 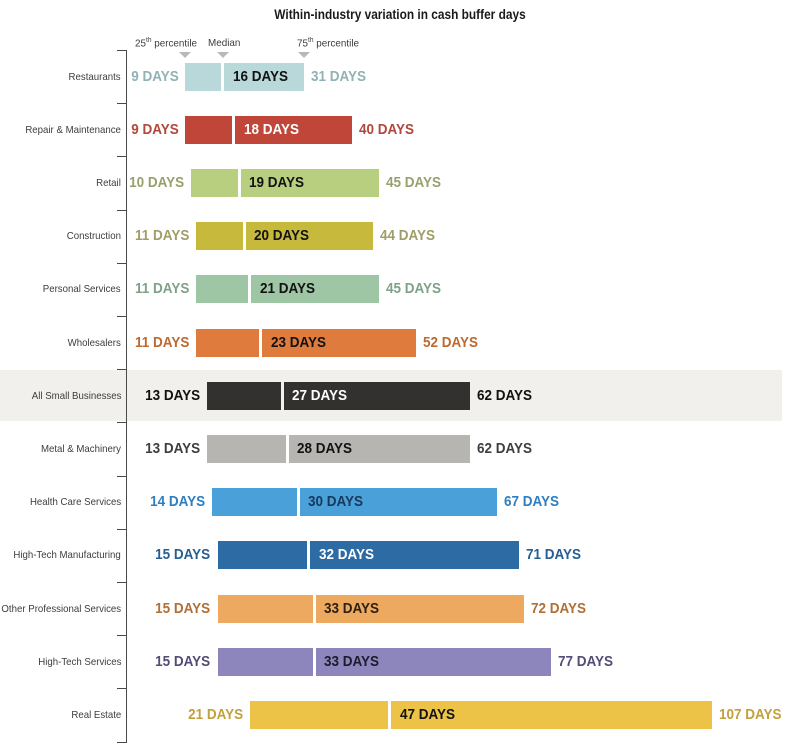 I want to click on row-label: Retail, so click(x=108, y=183).